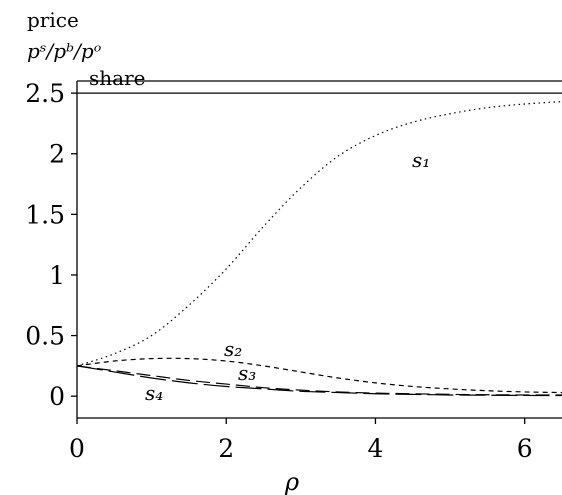  I want to click on series-3-label: s₃, so click(247, 373).